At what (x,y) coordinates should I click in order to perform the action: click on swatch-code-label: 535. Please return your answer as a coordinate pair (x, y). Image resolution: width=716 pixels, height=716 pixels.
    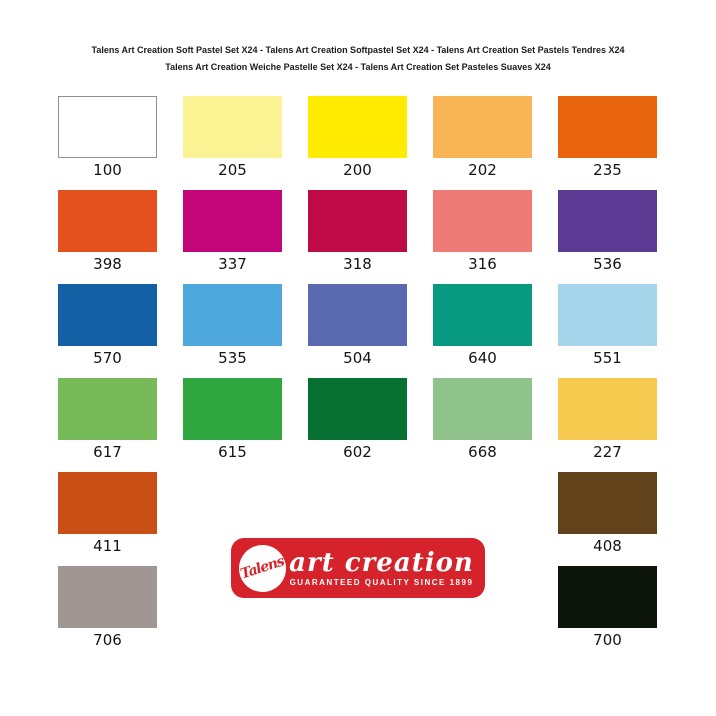
    Looking at the image, I should click on (232, 358).